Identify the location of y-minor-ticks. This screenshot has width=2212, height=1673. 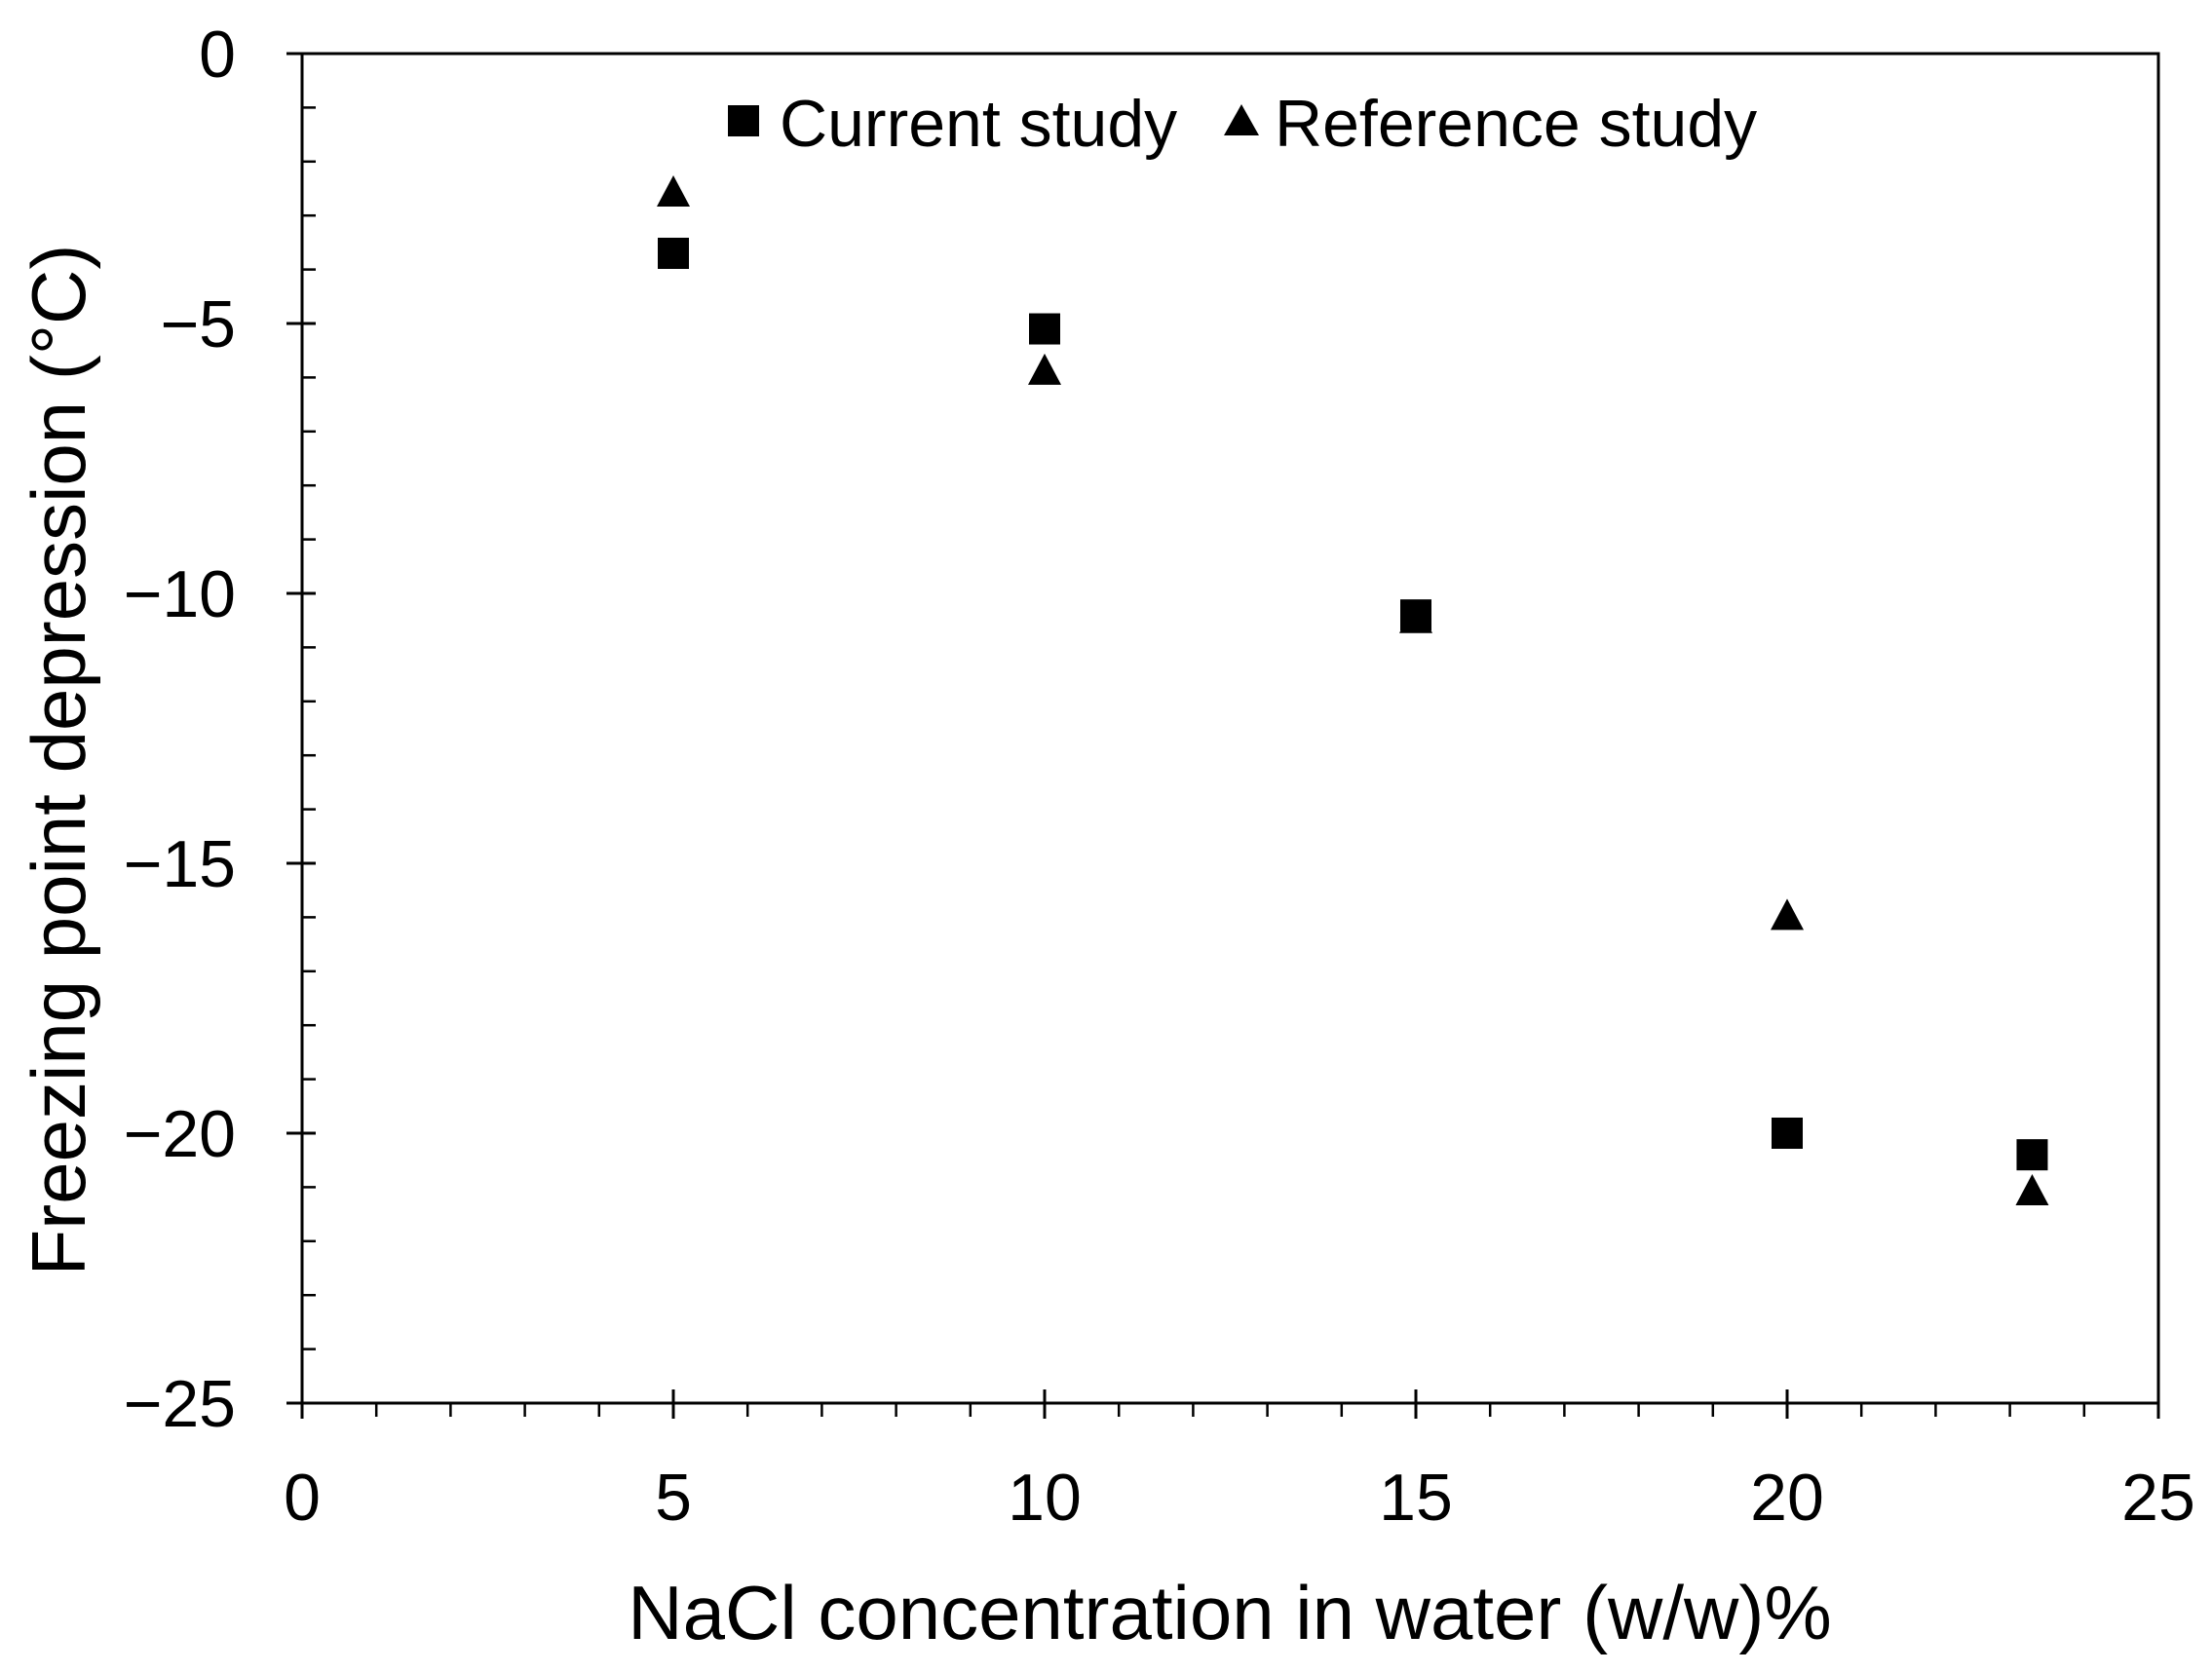
(309, 728).